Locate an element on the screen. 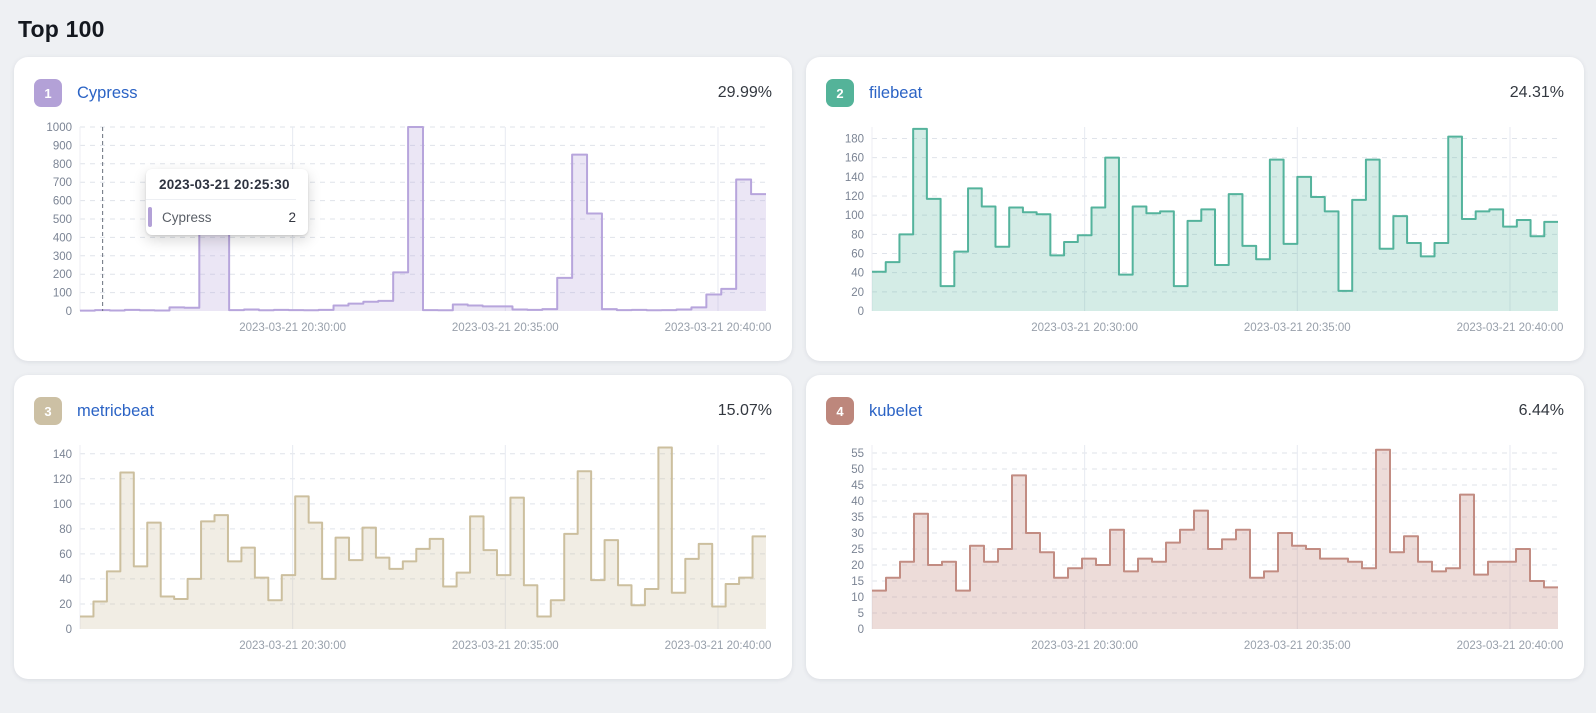  svg-text: 160 is located at coordinates (854, 159).